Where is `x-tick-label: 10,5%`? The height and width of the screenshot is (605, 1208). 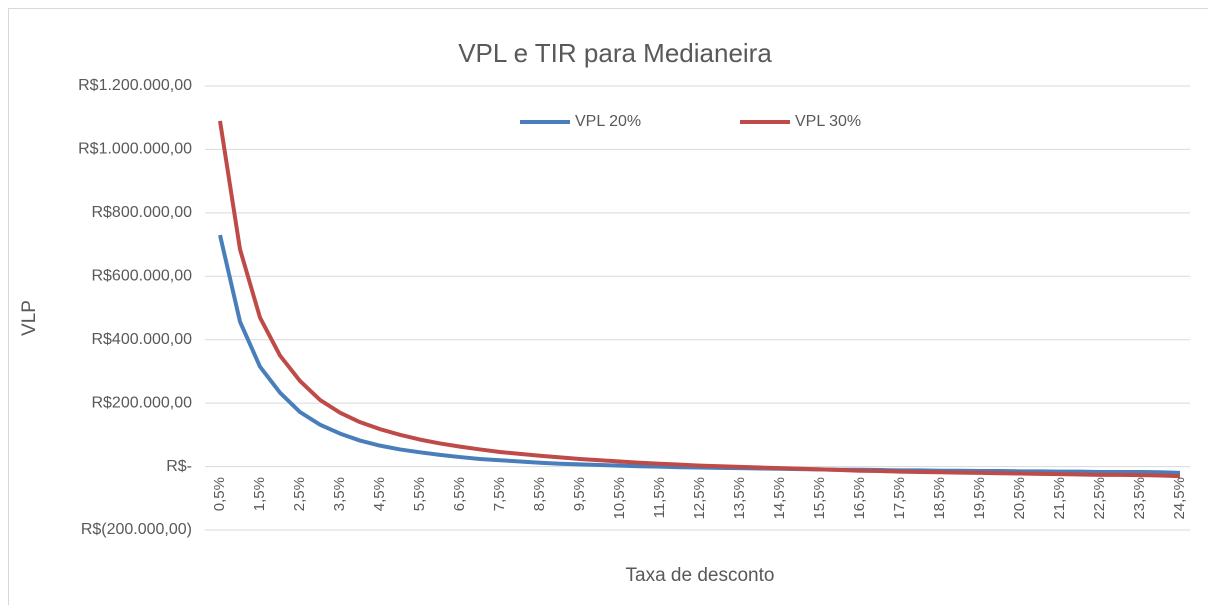
x-tick-label: 10,5% is located at coordinates (619, 498).